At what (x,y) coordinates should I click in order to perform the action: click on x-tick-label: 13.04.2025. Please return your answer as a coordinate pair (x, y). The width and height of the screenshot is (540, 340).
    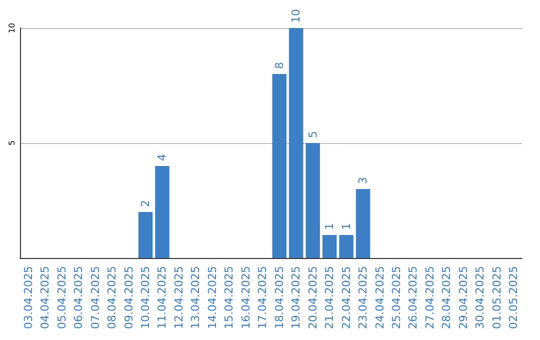
    Looking at the image, I should click on (195, 298).